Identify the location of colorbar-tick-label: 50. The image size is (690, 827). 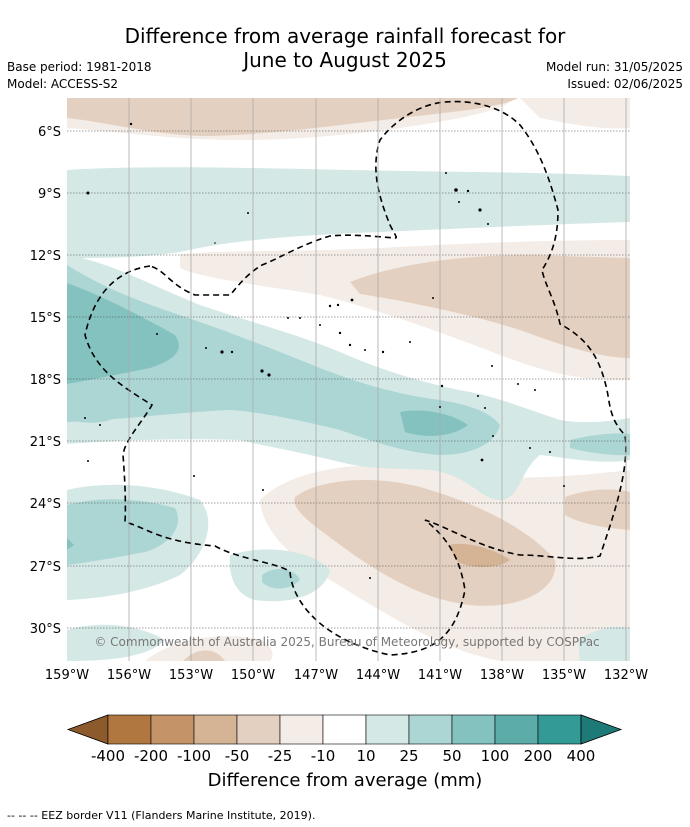
(451, 756).